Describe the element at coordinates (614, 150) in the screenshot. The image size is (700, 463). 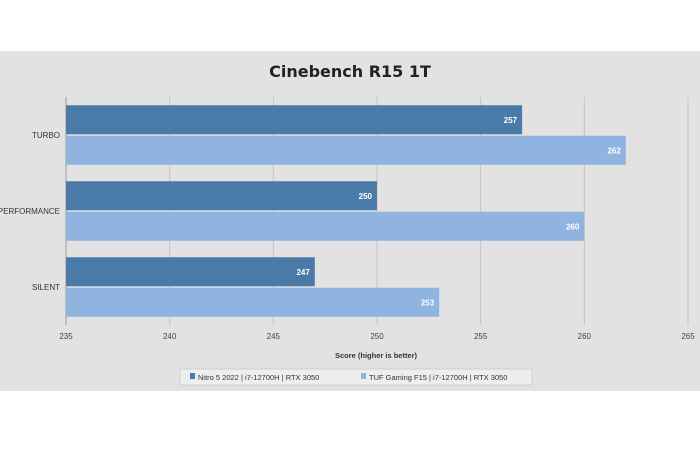
I see `bar-value-label: 262` at that location.